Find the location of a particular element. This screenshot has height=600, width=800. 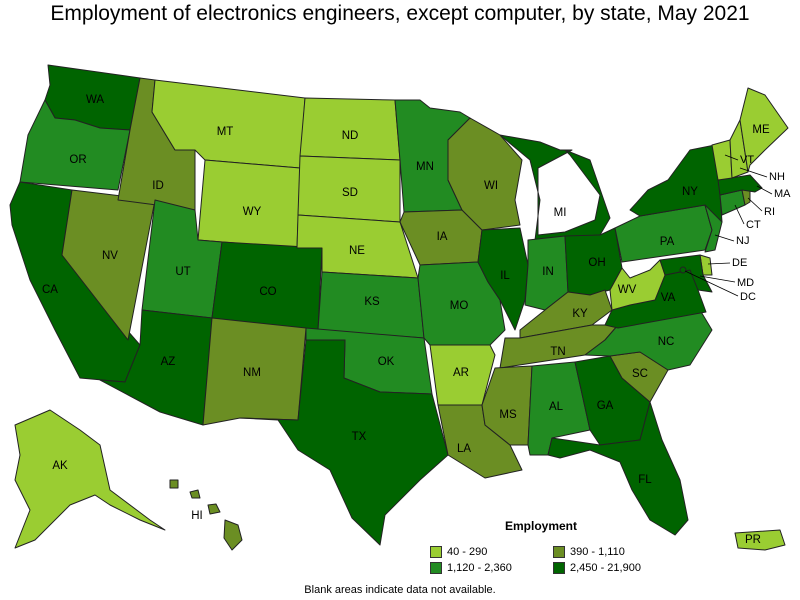

label-in: IN is located at coordinates (548, 272).